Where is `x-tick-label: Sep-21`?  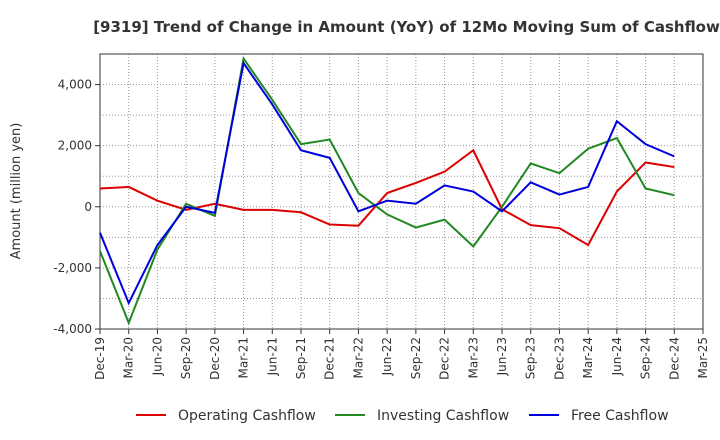 x-tick-label: Sep-21 is located at coordinates (301, 358).